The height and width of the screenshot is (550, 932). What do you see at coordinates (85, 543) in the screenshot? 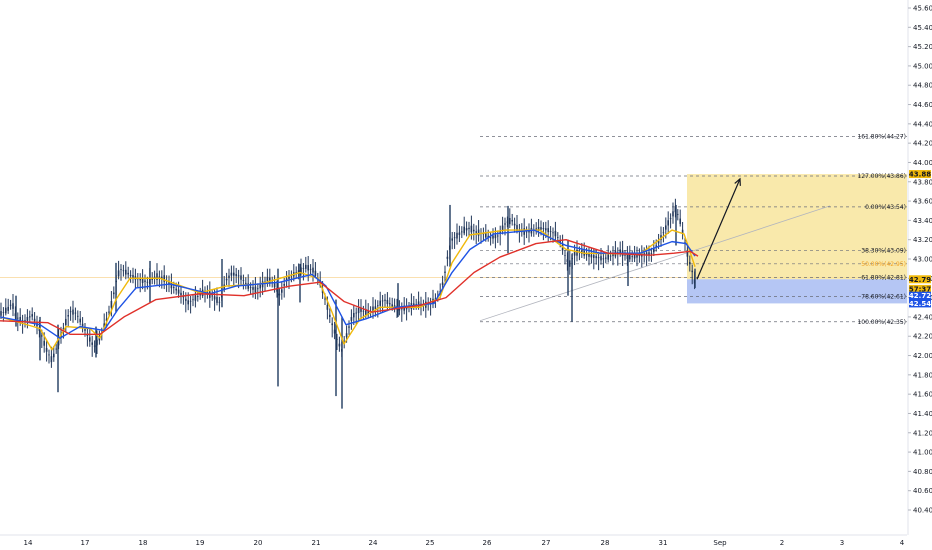
I see `time-axis-tick-label: 17` at bounding box center [85, 543].